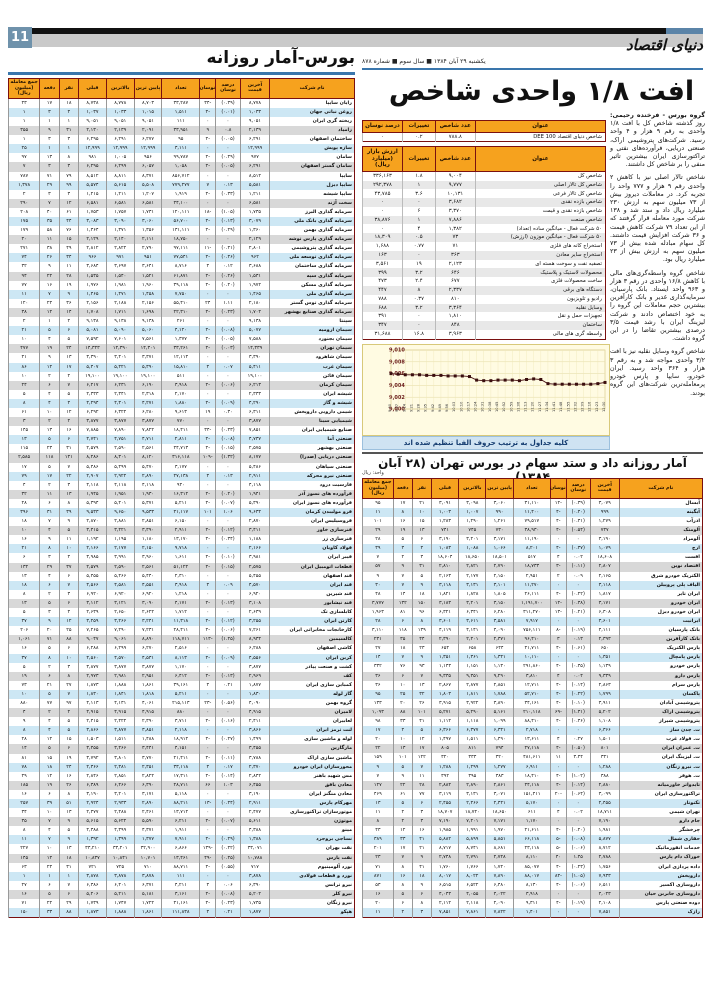  I want to click on cell-value: ۳۱, so click(68, 131).